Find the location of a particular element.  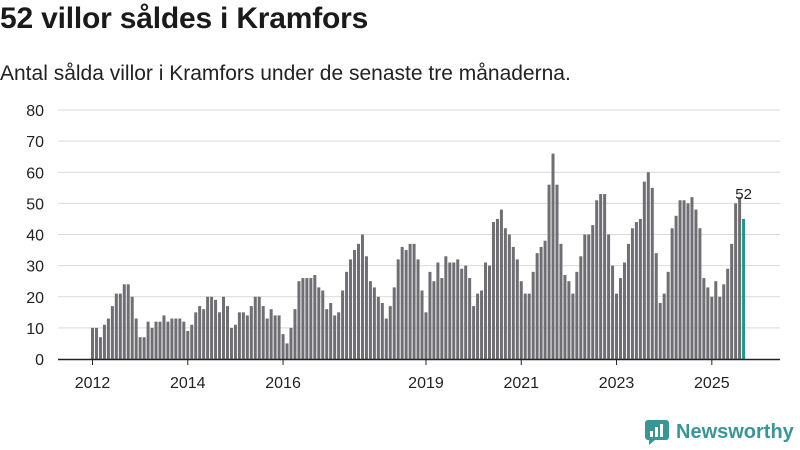

y-tick-label: 40 is located at coordinates (35, 236).